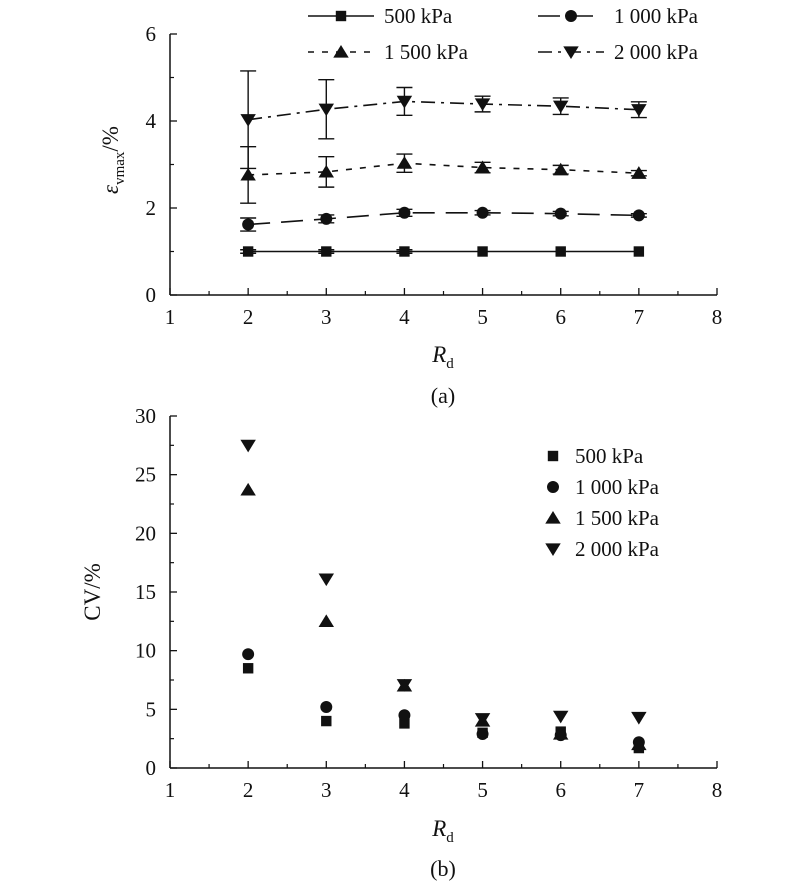 The width and height of the screenshot is (800, 886). What do you see at coordinates (110, 139) in the screenshot?
I see `y-axis-title-suffix: /%` at bounding box center [110, 139].